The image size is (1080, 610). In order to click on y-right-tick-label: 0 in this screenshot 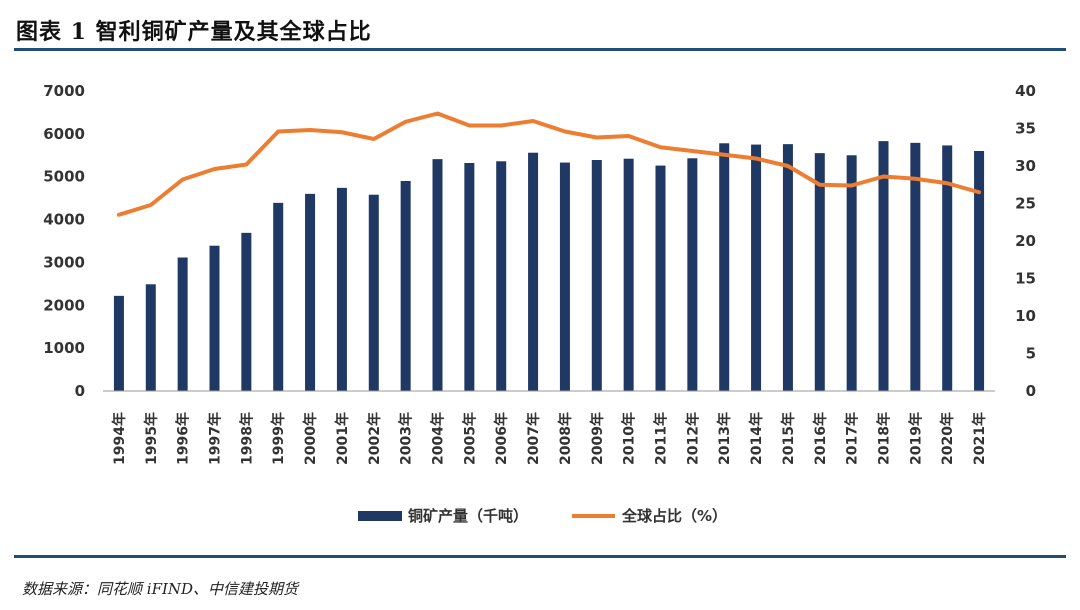, I will do `click(1031, 391)`.